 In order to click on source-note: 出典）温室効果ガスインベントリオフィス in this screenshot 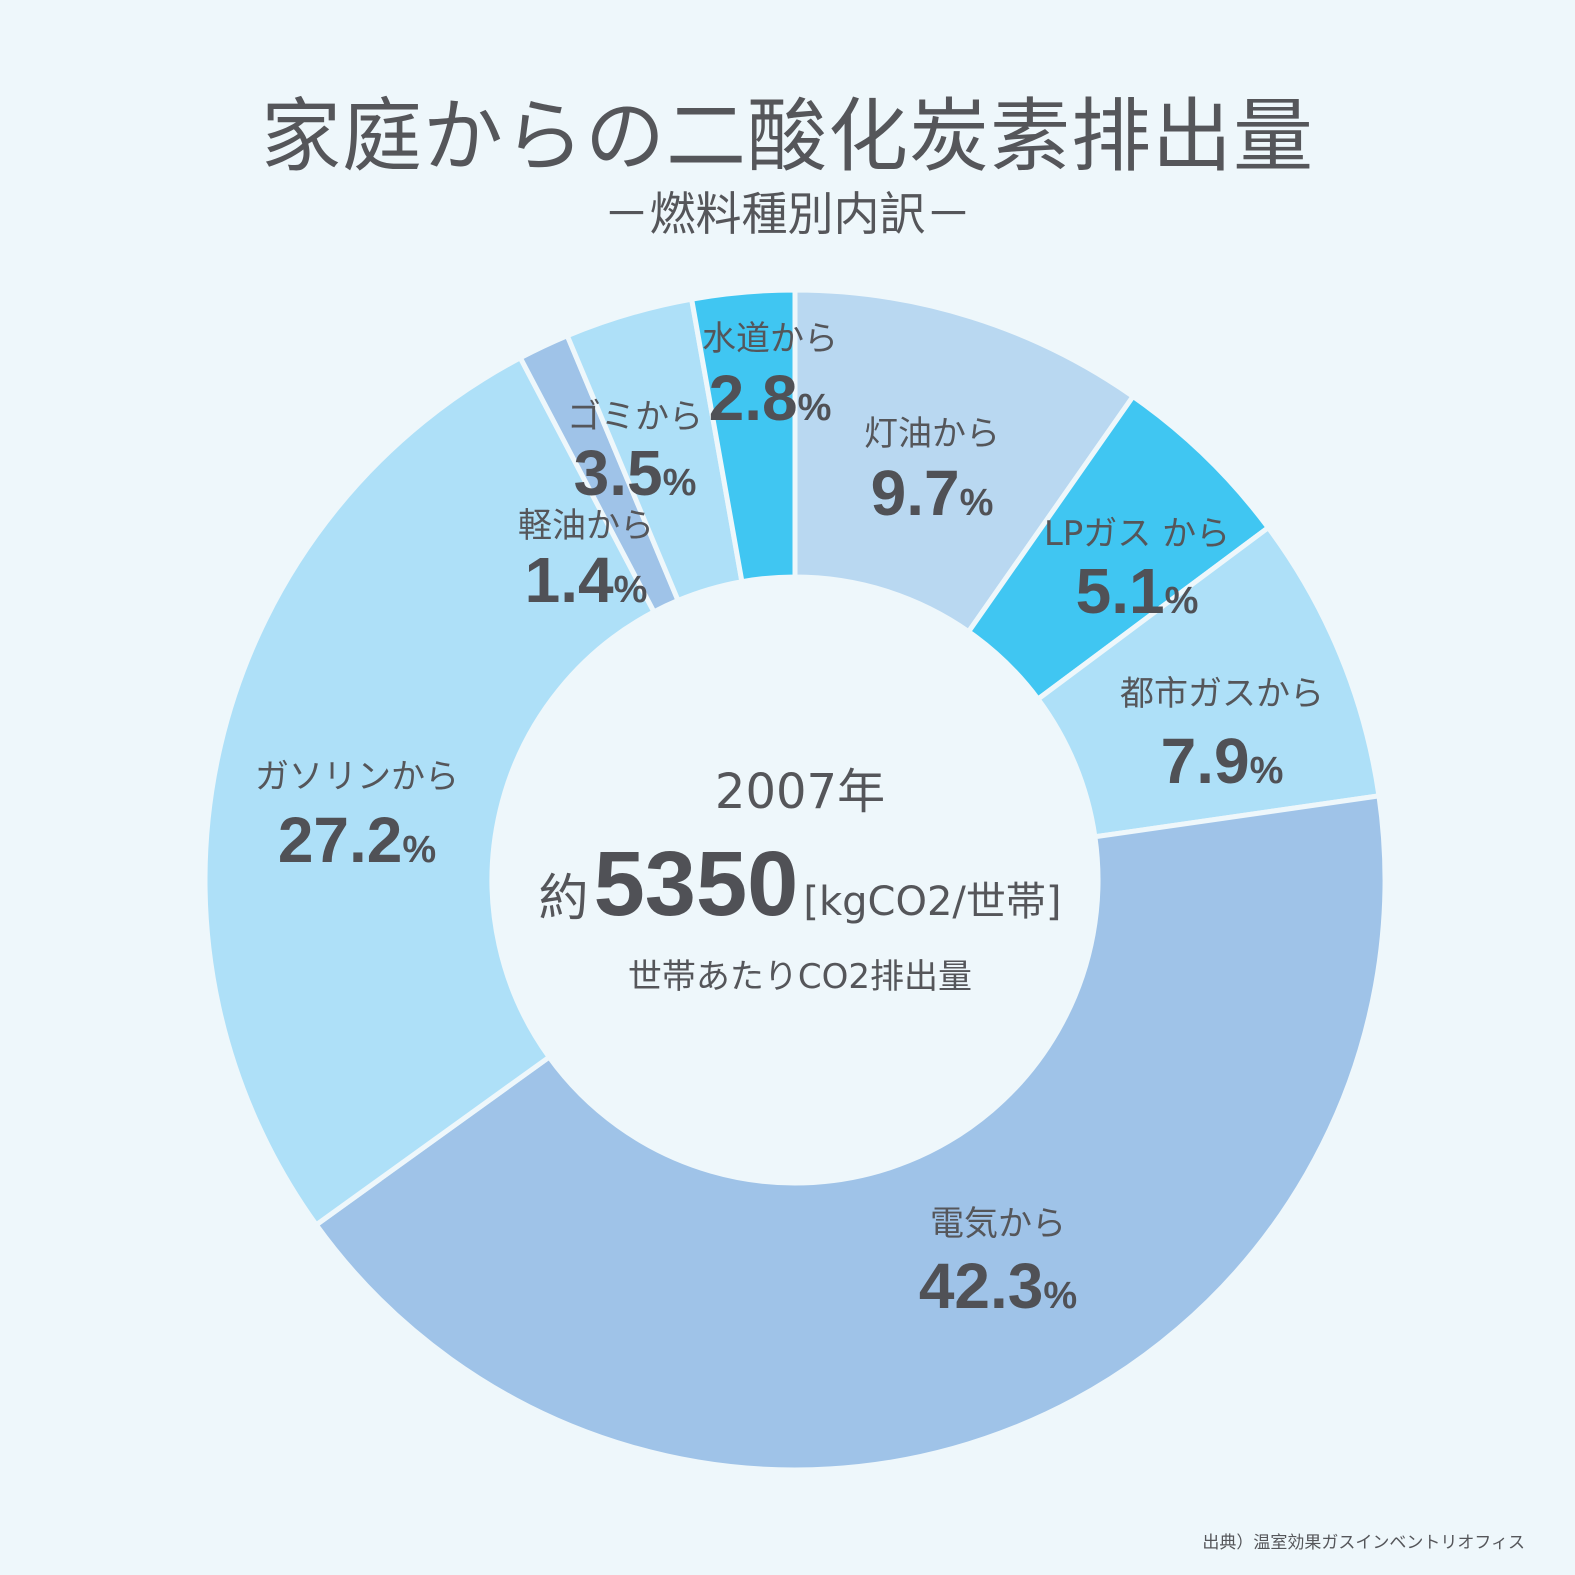, I will do `click(1363, 1543)`.